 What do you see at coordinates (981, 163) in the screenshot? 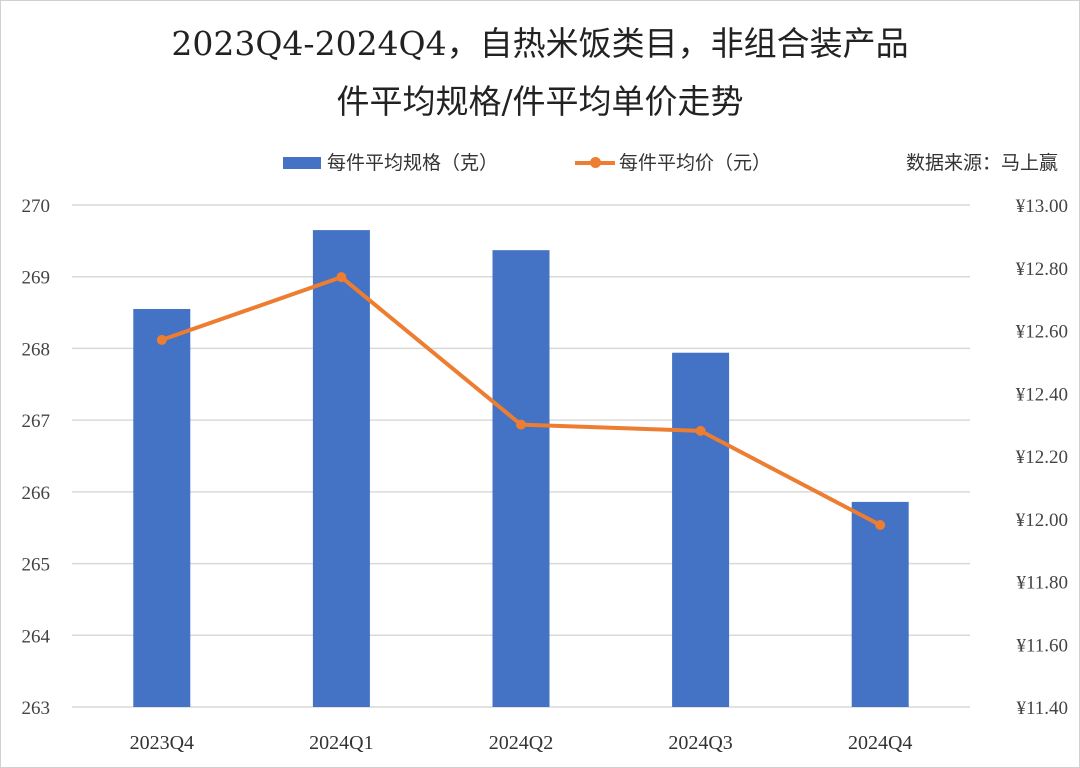
I see `data-source-note: 数据来源：马上赢` at bounding box center [981, 163].